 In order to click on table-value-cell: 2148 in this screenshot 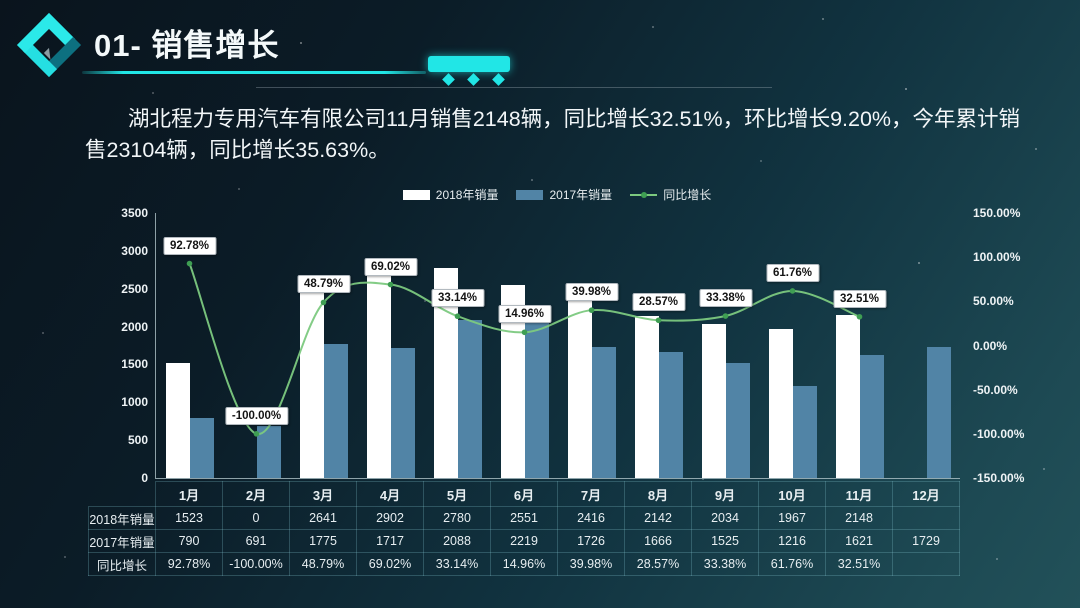, I will do `click(859, 518)`.